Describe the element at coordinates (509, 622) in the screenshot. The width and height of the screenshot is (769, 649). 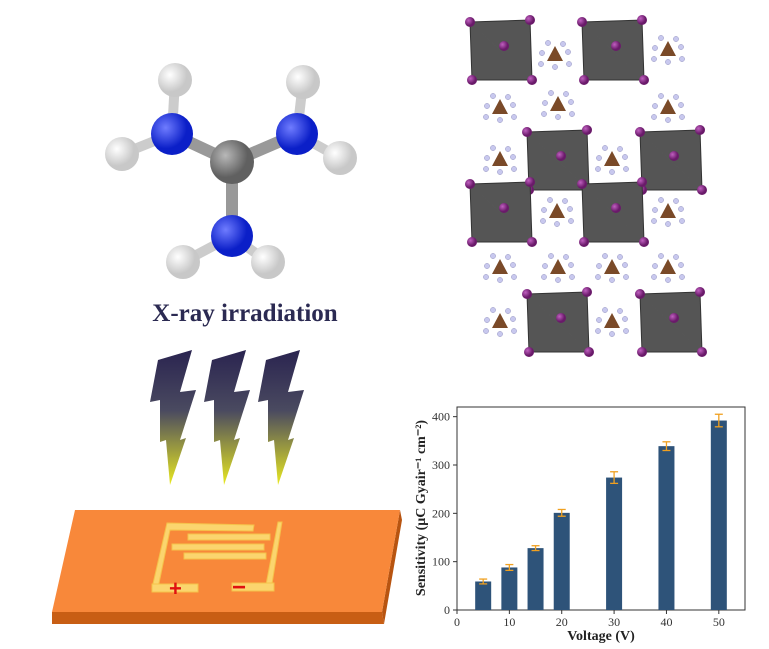
I see `x-tick-label: 10` at that location.